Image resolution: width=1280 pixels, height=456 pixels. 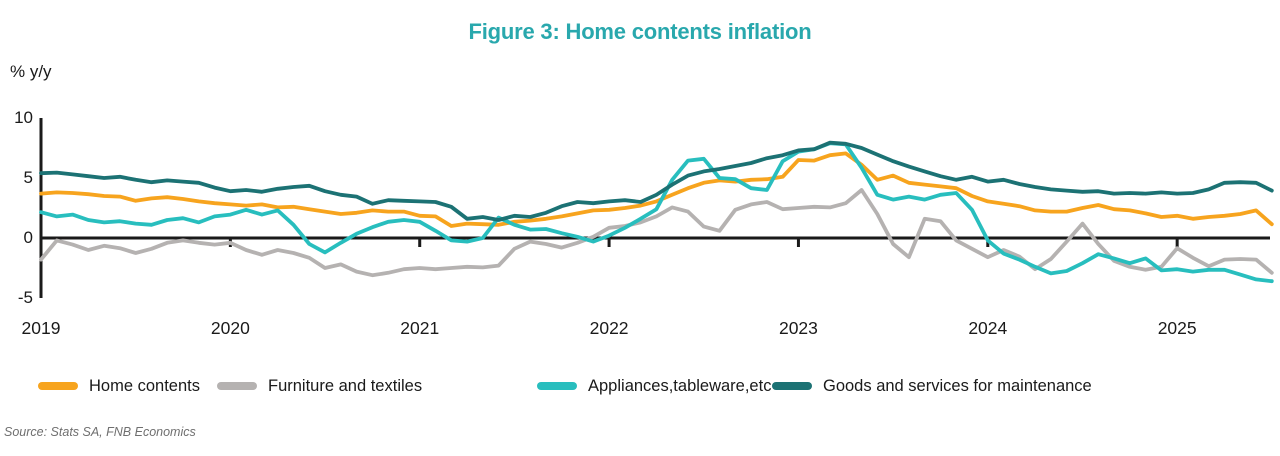 I want to click on x-tick-label-2024: 2024, so click(x=988, y=328).